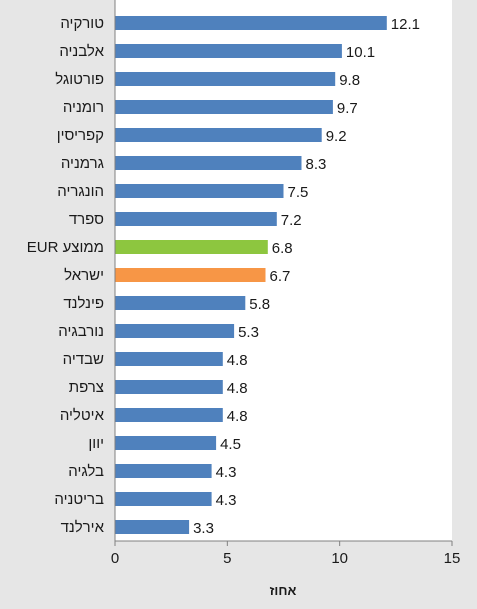 This screenshot has width=477, height=609. What do you see at coordinates (82, 23) in the screenshot?
I see `category-label: טורקיה` at bounding box center [82, 23].